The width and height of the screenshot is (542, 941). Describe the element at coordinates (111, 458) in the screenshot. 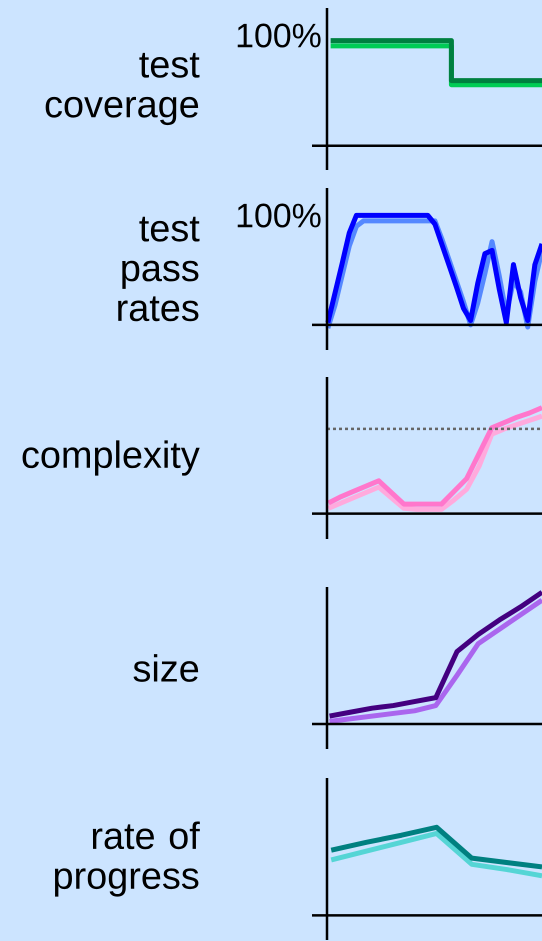

I see `y-axis-title: complexity` at that location.